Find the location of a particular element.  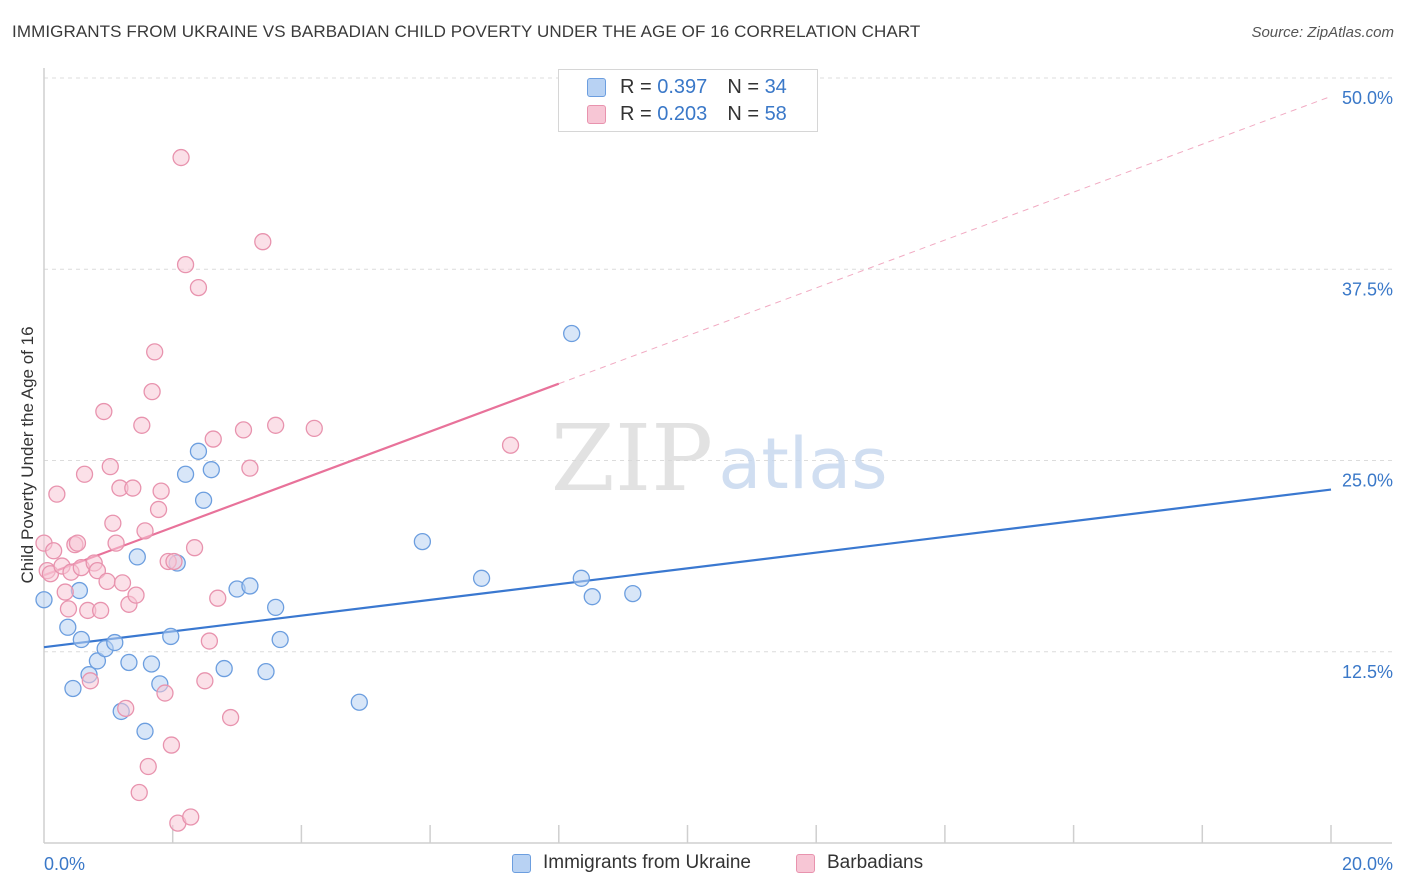

legend-item-barbadians: Barbadians is located at coordinates (859, 863).